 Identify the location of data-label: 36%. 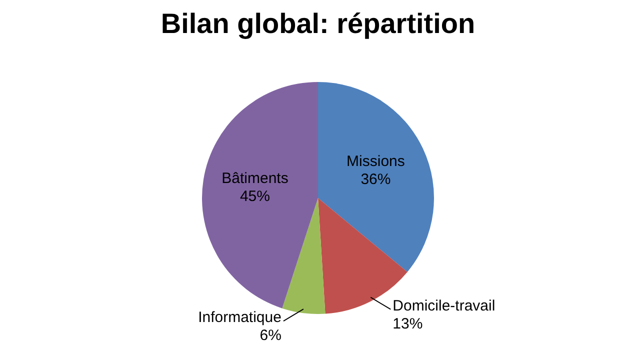
(375, 179).